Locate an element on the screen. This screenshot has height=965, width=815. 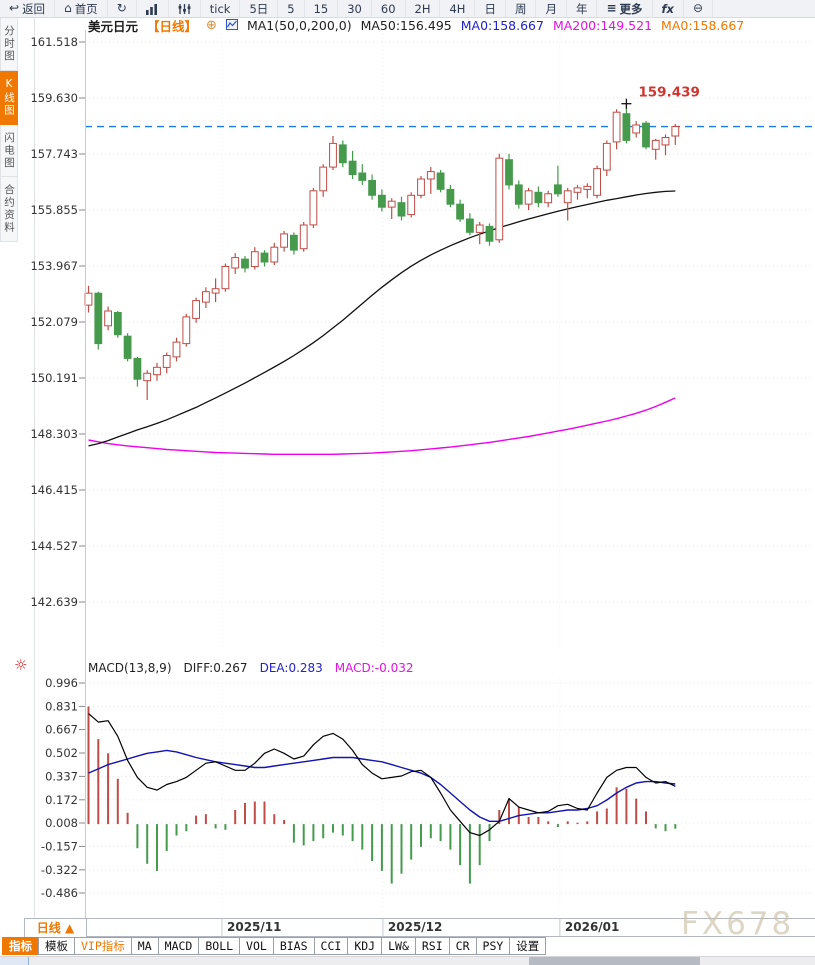
top-toolbar: ↩ 返回 ⌂ 首页 ↻ tick 5日 5 15 30 60 2H 4H 日周月年 ≡ 更多 fx ⊖ is located at coordinates (407, 9).